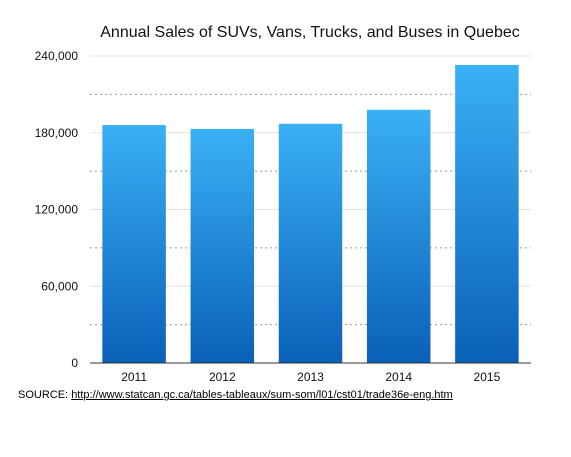 This screenshot has height=457, width=571. I want to click on x-tick-label: 2013, so click(310, 377).